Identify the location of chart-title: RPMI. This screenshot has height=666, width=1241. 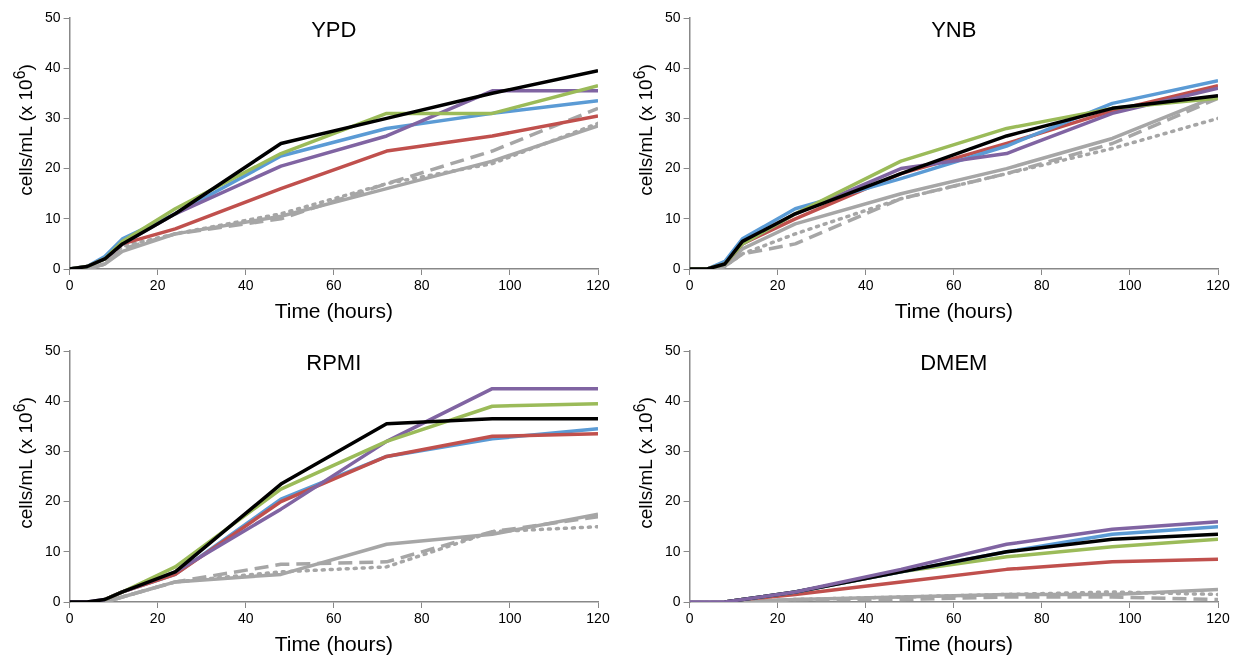
(334, 363).